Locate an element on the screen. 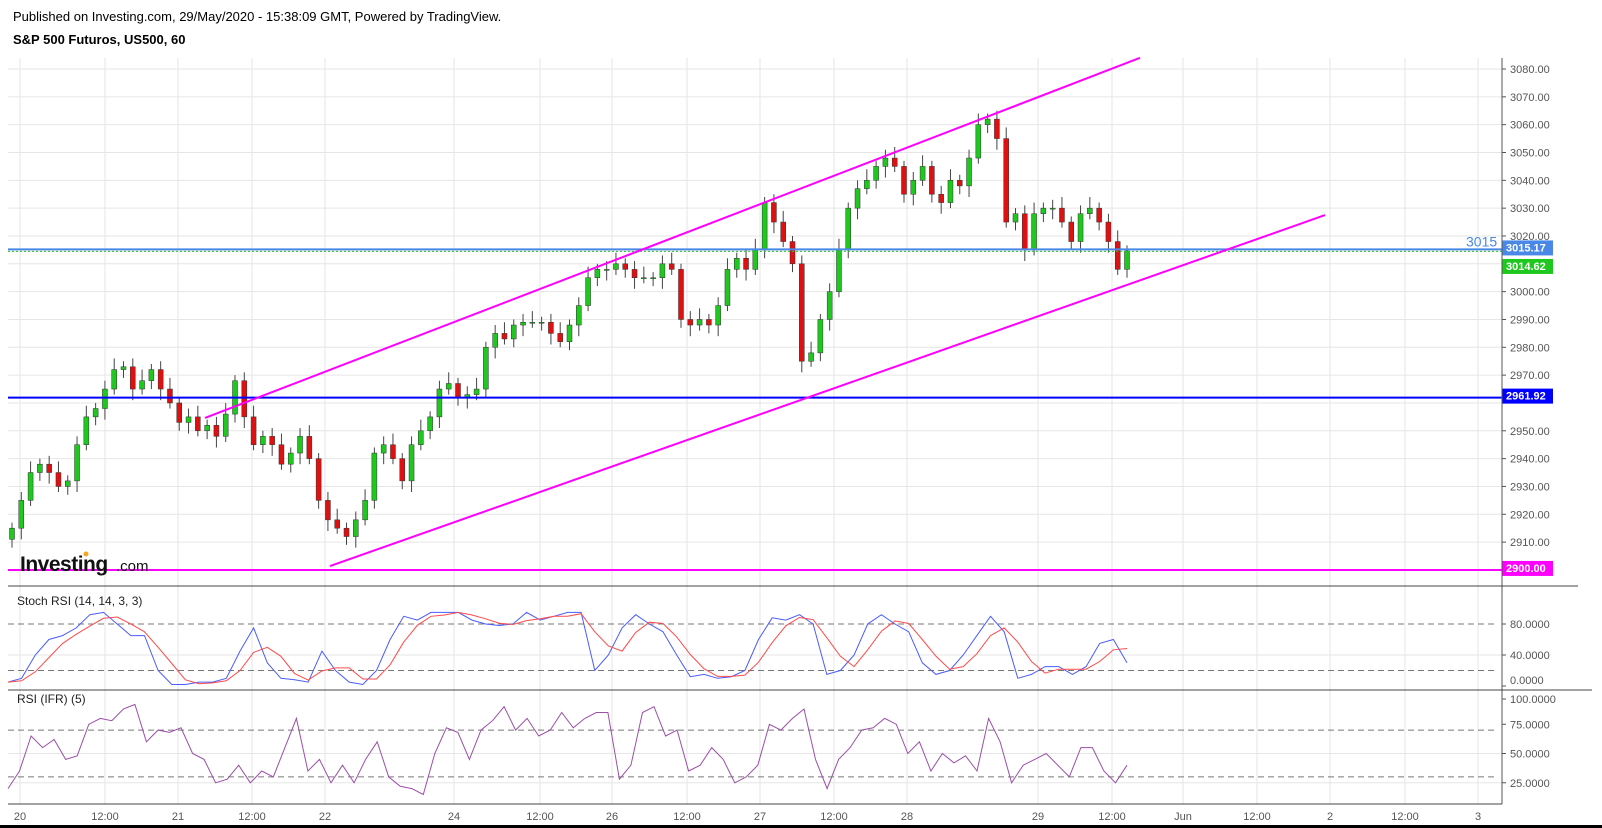 The image size is (1602, 828). price-label-box is located at coordinates (1527, 248).